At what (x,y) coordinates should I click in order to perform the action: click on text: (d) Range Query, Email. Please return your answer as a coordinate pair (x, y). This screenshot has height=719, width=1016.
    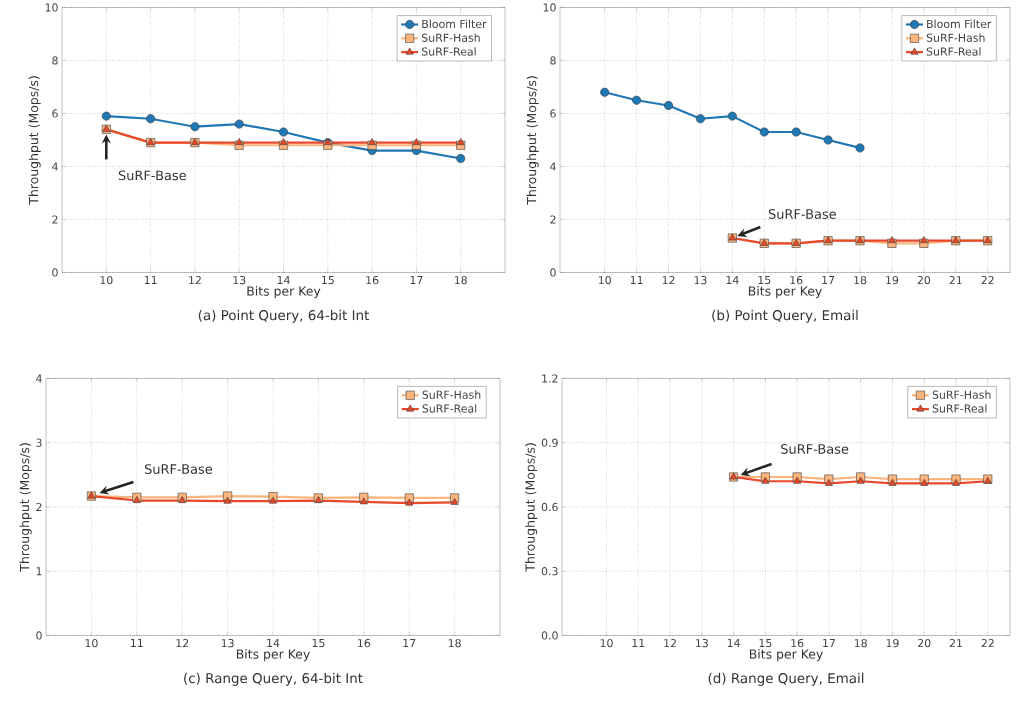
    Looking at the image, I should click on (786, 679).